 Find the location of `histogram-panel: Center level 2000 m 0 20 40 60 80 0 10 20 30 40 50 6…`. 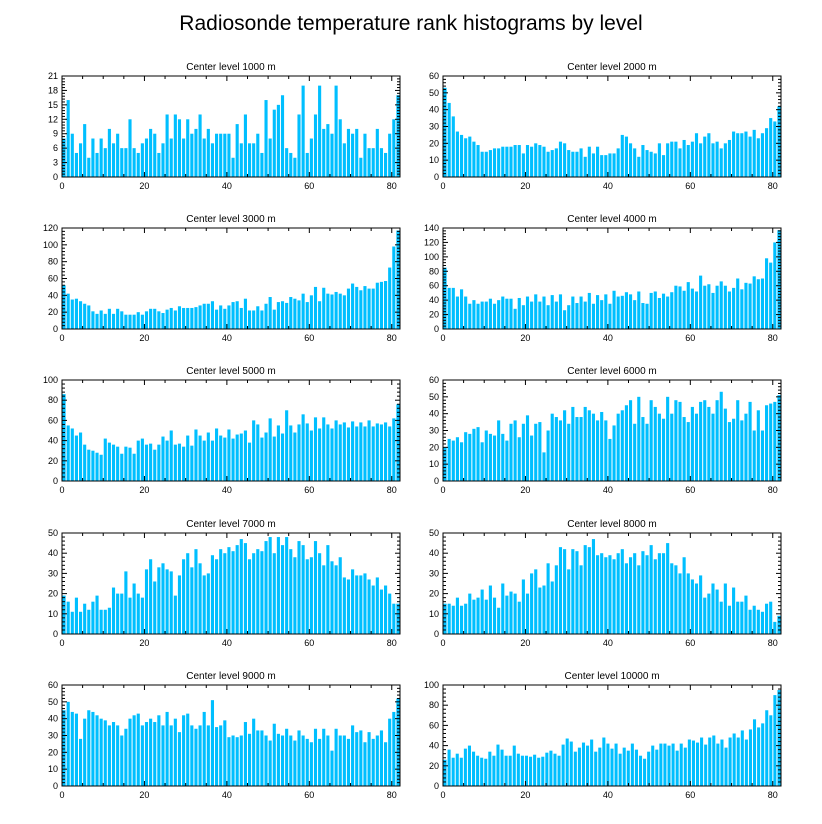

histogram-panel: Center level 2000 m 0 20 40 60 80 0 10 20 30 40 50 6… is located at coordinates (605, 126).